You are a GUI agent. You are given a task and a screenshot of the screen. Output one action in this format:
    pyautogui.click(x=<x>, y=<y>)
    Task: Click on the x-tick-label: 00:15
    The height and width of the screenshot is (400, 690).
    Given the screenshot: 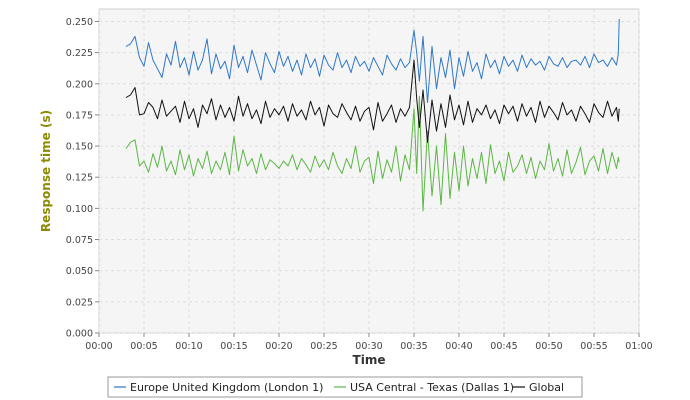 What is the action you would take?
    pyautogui.click(x=233, y=346)
    